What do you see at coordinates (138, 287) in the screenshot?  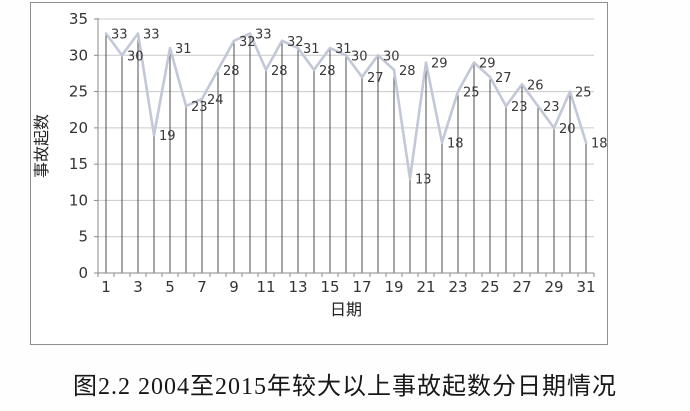 I see `x-tick-label: 3` at bounding box center [138, 287].